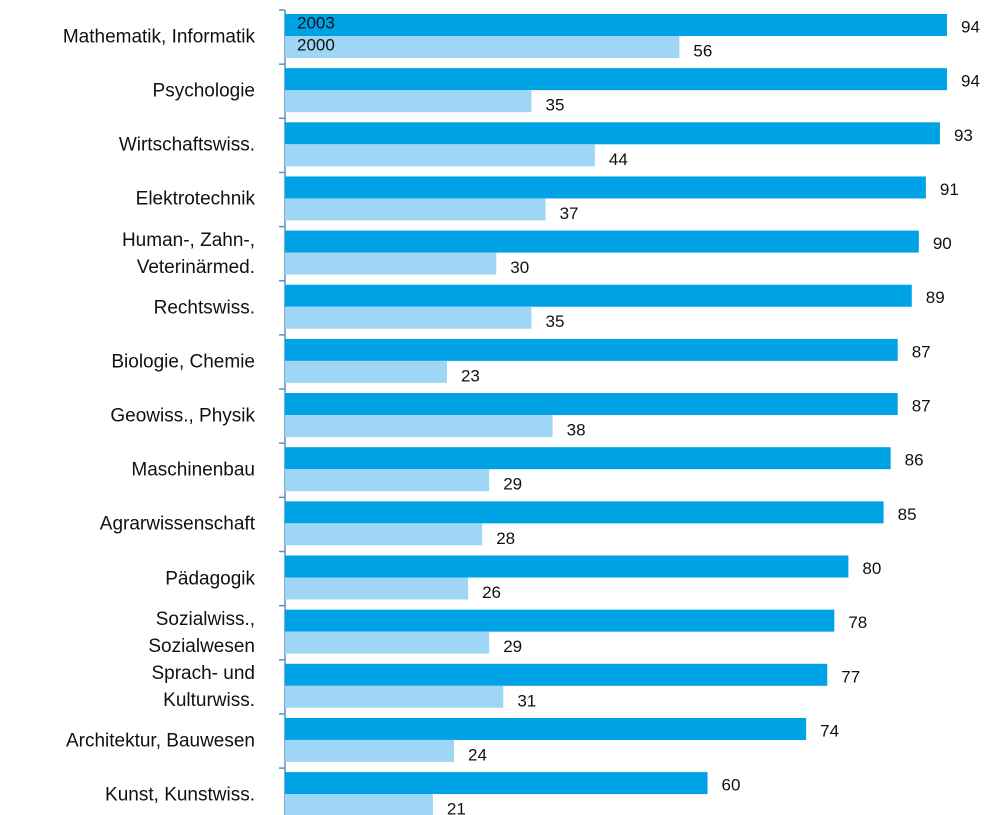 The width and height of the screenshot is (988, 815). What do you see at coordinates (177, 524) in the screenshot?
I see `y-tick-label: Agrarwissenschaft` at bounding box center [177, 524].